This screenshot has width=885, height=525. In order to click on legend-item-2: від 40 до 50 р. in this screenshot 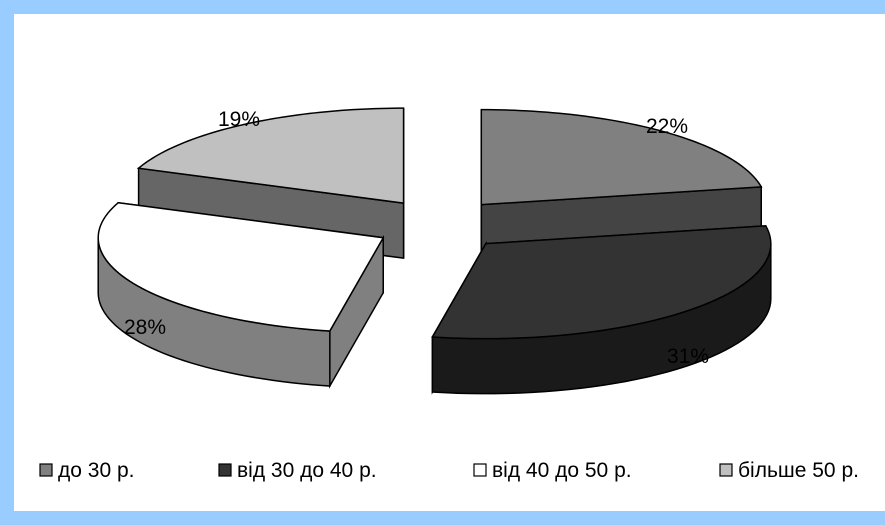, I will do `click(552, 470)`.